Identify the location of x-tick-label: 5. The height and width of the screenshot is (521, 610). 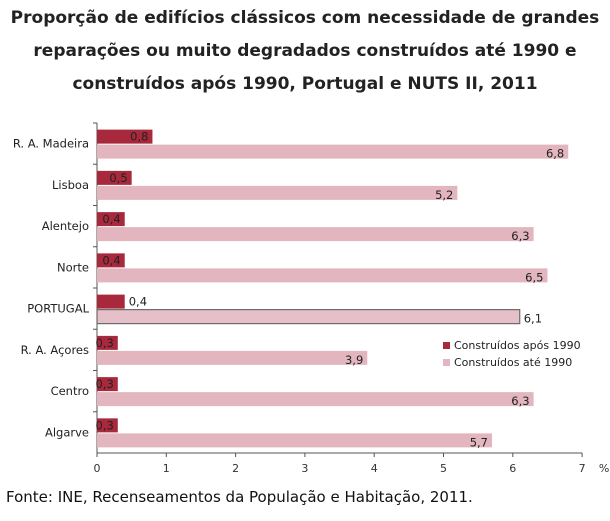
(443, 468).